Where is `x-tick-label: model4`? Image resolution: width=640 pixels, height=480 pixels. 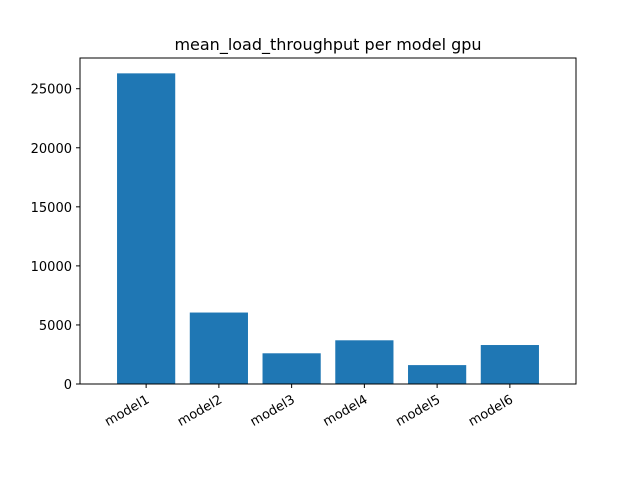
x-tick-label: model4 is located at coordinates (346, 410).